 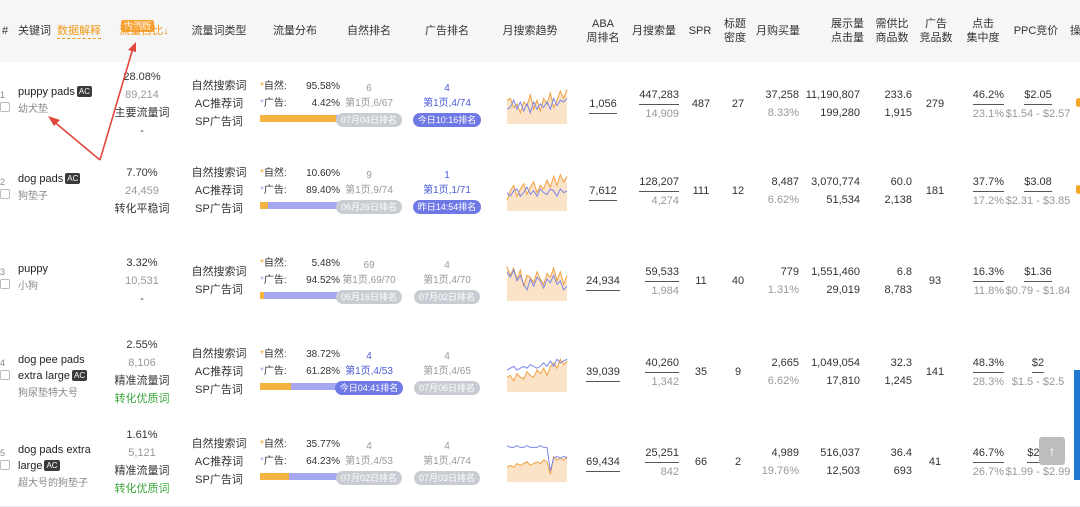 I want to click on click-concentration-value: 46.7%, so click(x=988, y=453).